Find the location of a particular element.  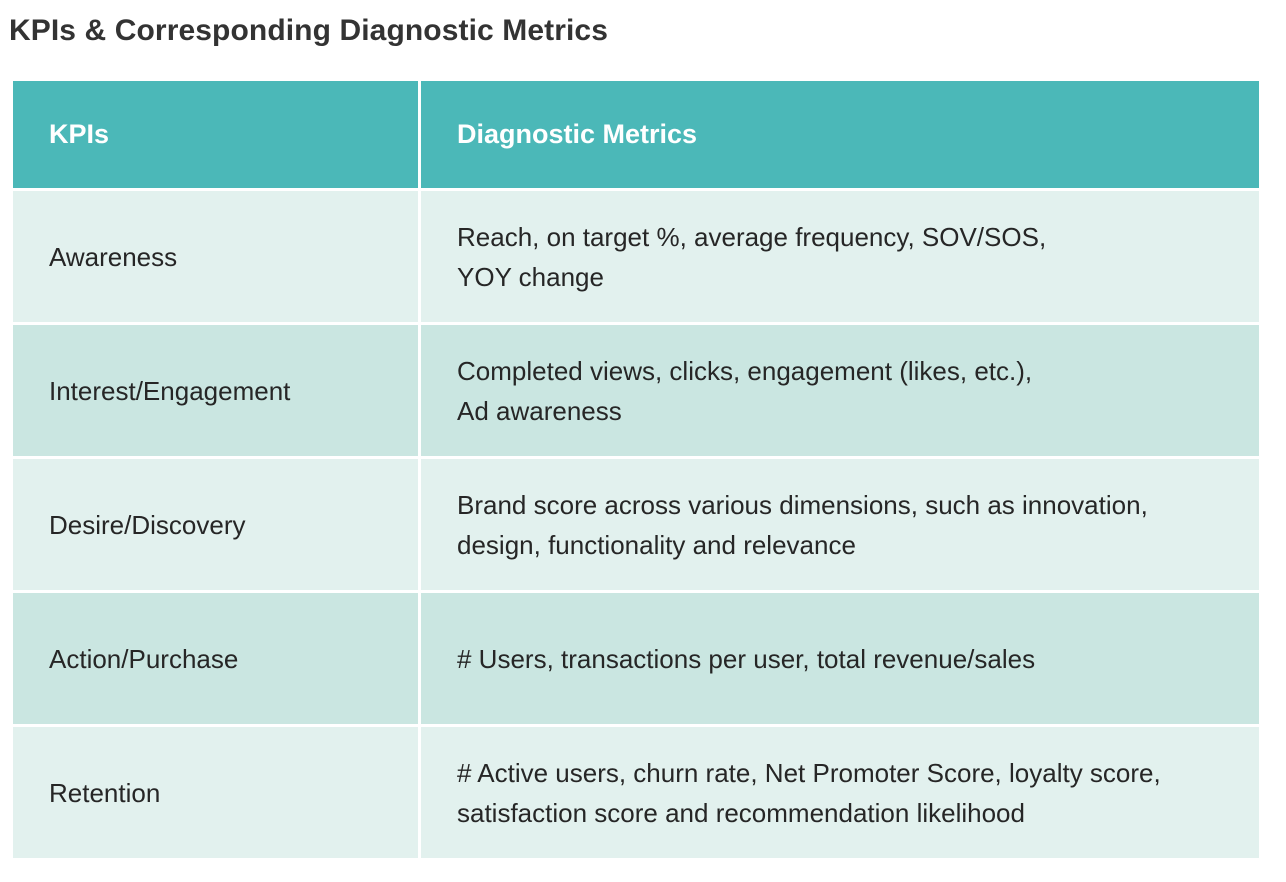

column-header-diagnostic-metrics: Diagnostic Metrics is located at coordinates (840, 134).